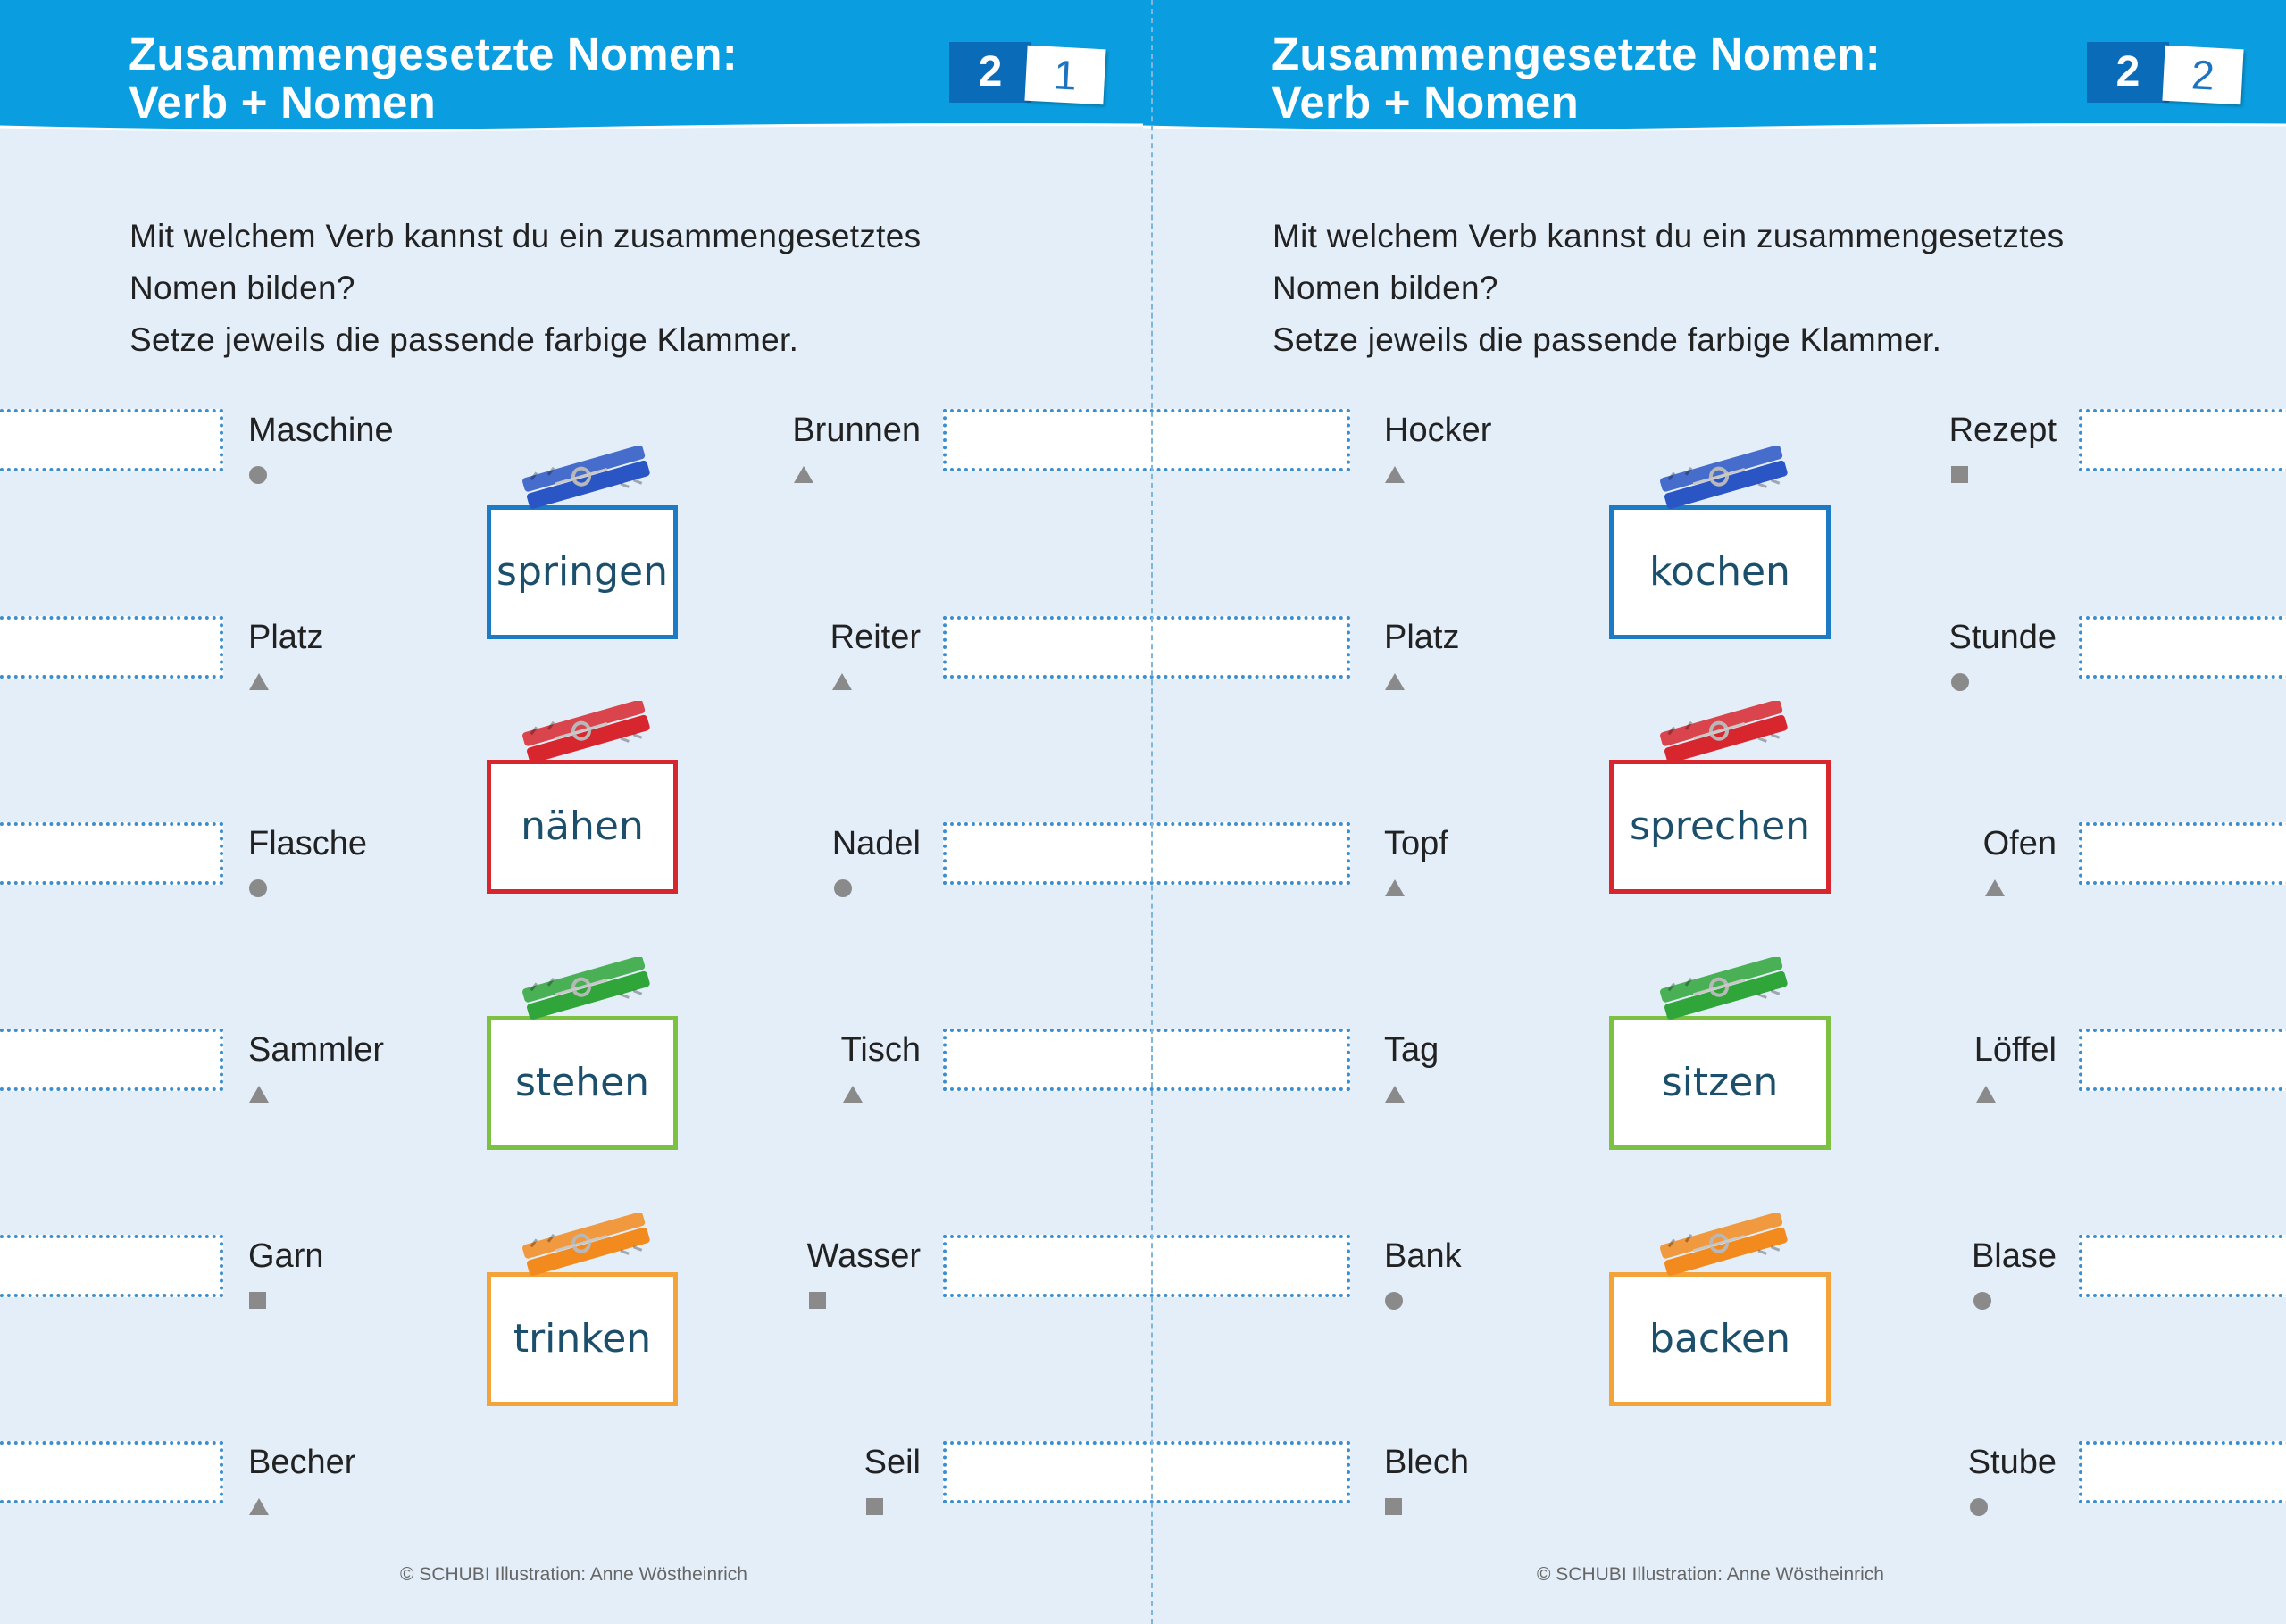 The width and height of the screenshot is (2286, 1624). Describe the element at coordinates (582, 572) in the screenshot. I see `verb-card-1: springen` at that location.